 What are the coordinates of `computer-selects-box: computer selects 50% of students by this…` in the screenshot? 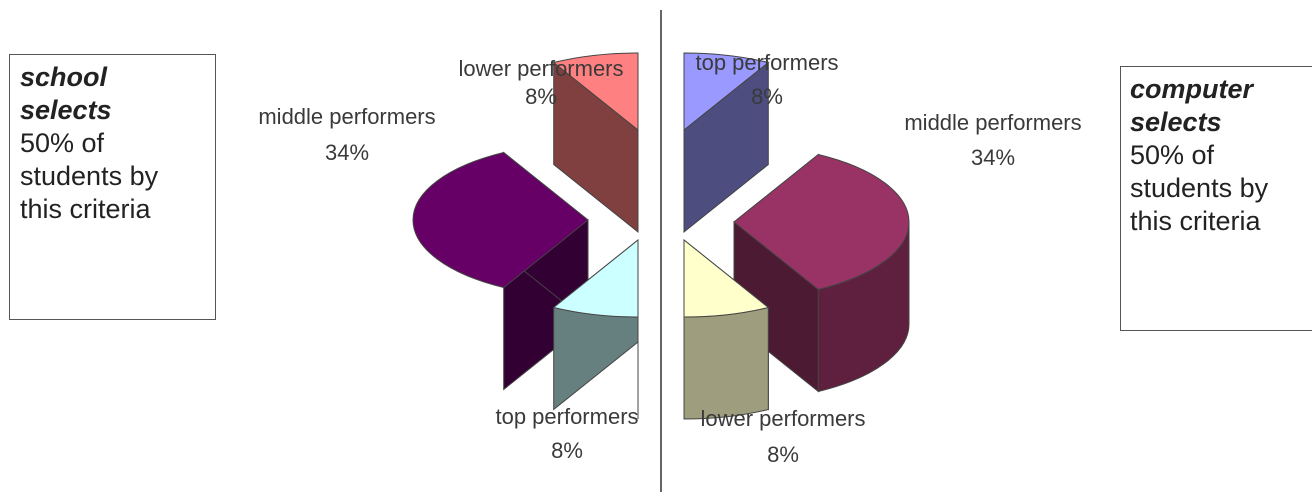 It's located at (1216, 198).